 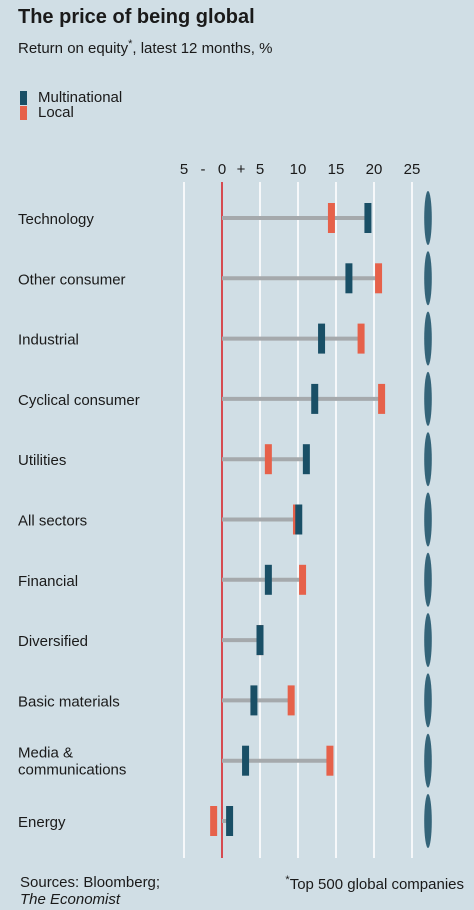 I want to click on category-label: Media &, so click(x=45, y=753).